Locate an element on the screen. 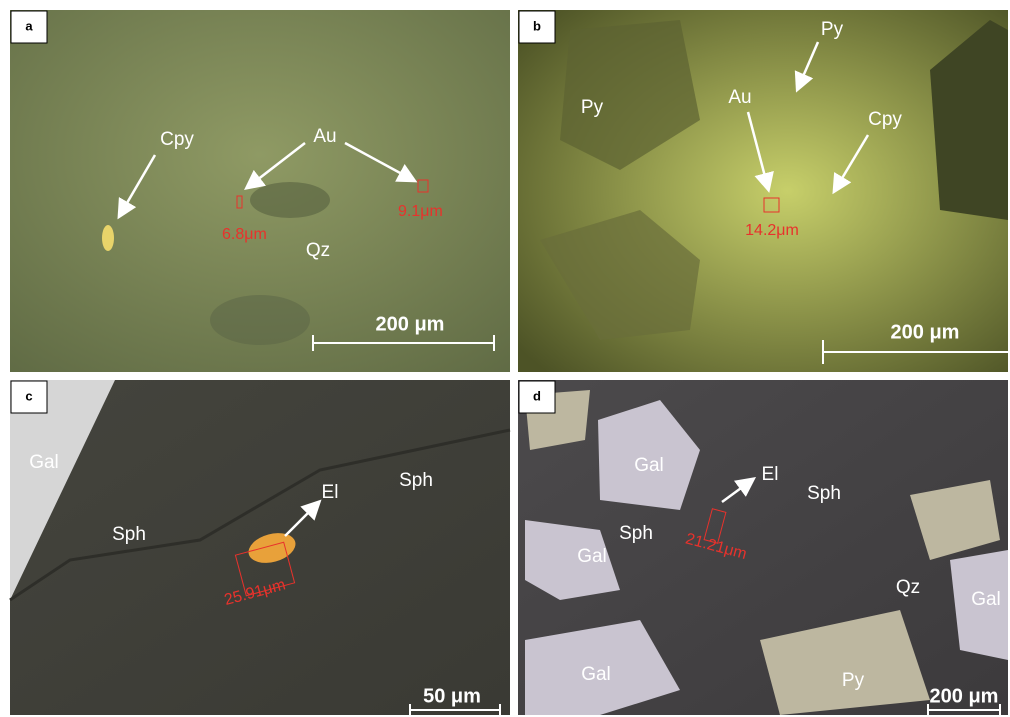 The height and width of the screenshot is (717, 1010). panel-label: b is located at coordinates (537, 25).